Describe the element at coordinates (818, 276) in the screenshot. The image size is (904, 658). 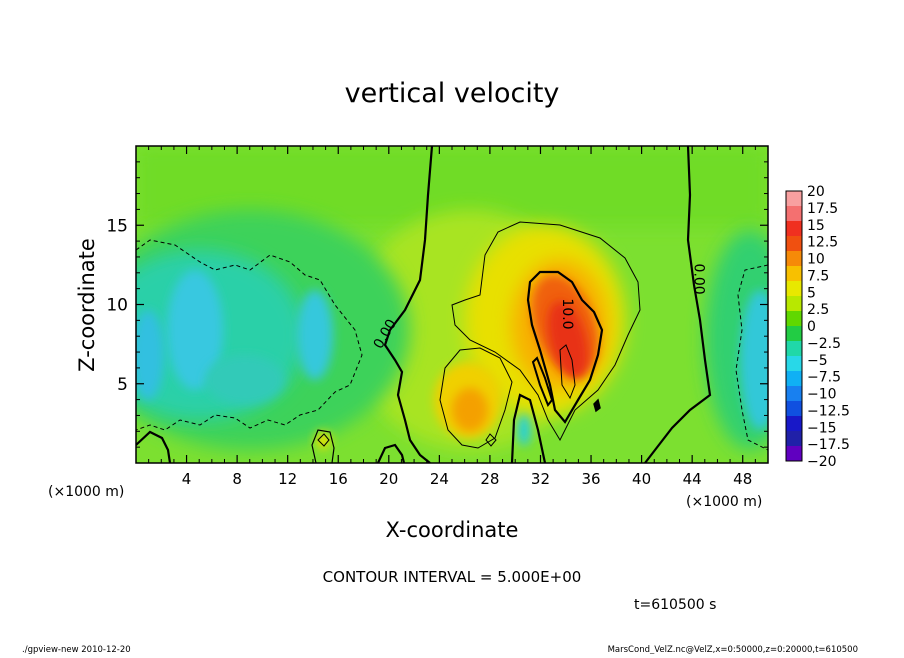
I see `colorbar-label: 7.5` at that location.